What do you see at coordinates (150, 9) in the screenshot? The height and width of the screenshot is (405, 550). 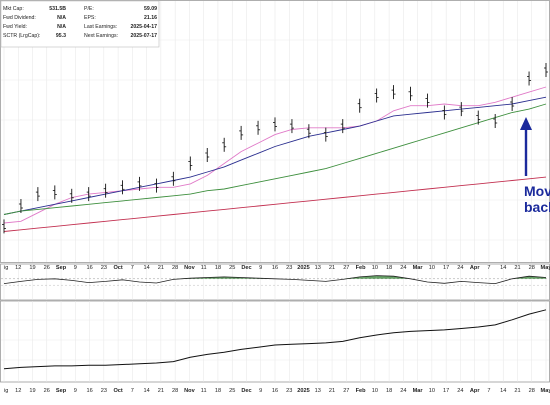 I see `info-right-value: 59.09` at bounding box center [150, 9].